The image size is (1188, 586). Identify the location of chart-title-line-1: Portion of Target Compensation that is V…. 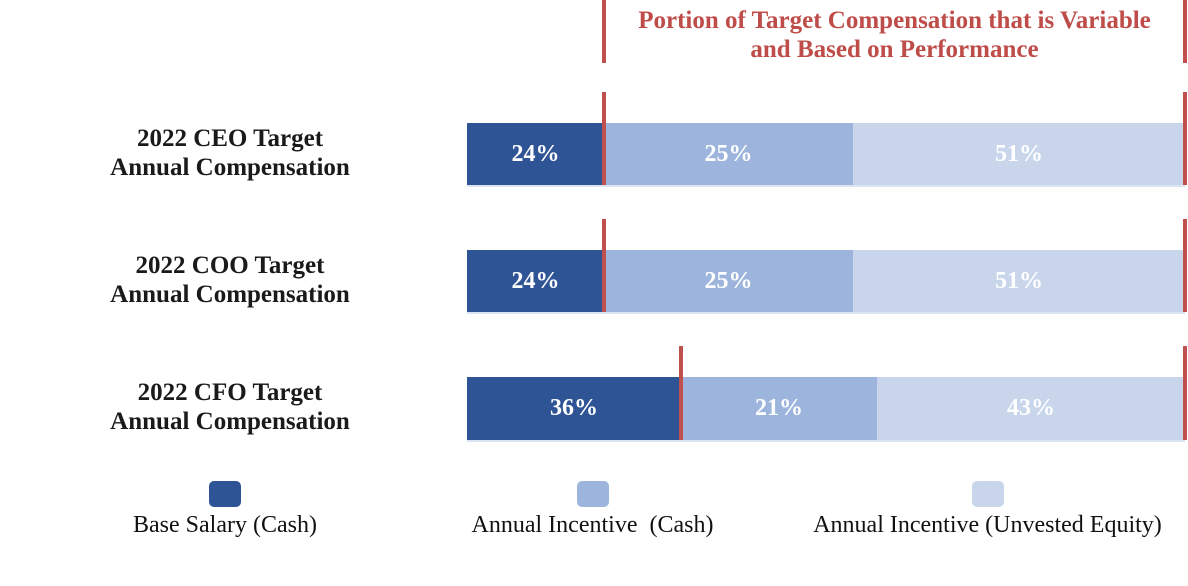
(894, 20).